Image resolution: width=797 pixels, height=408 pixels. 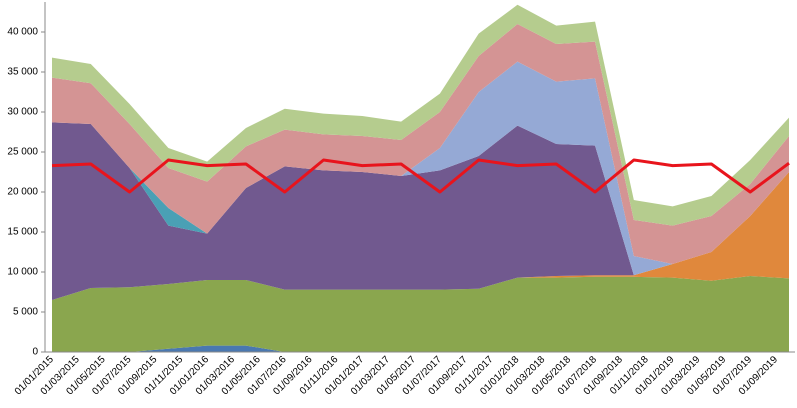 I want to click on y-tick-label: 0, so click(x=35, y=352).